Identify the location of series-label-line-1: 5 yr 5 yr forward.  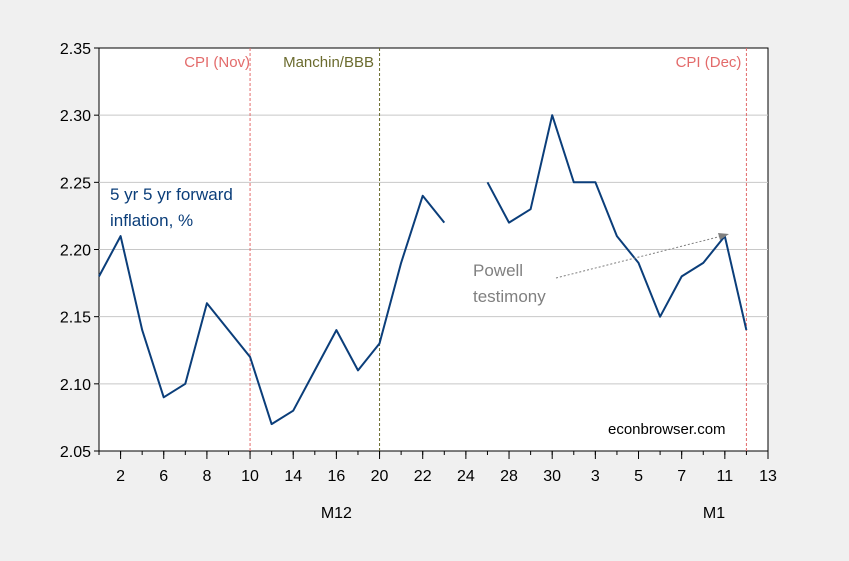
(171, 194).